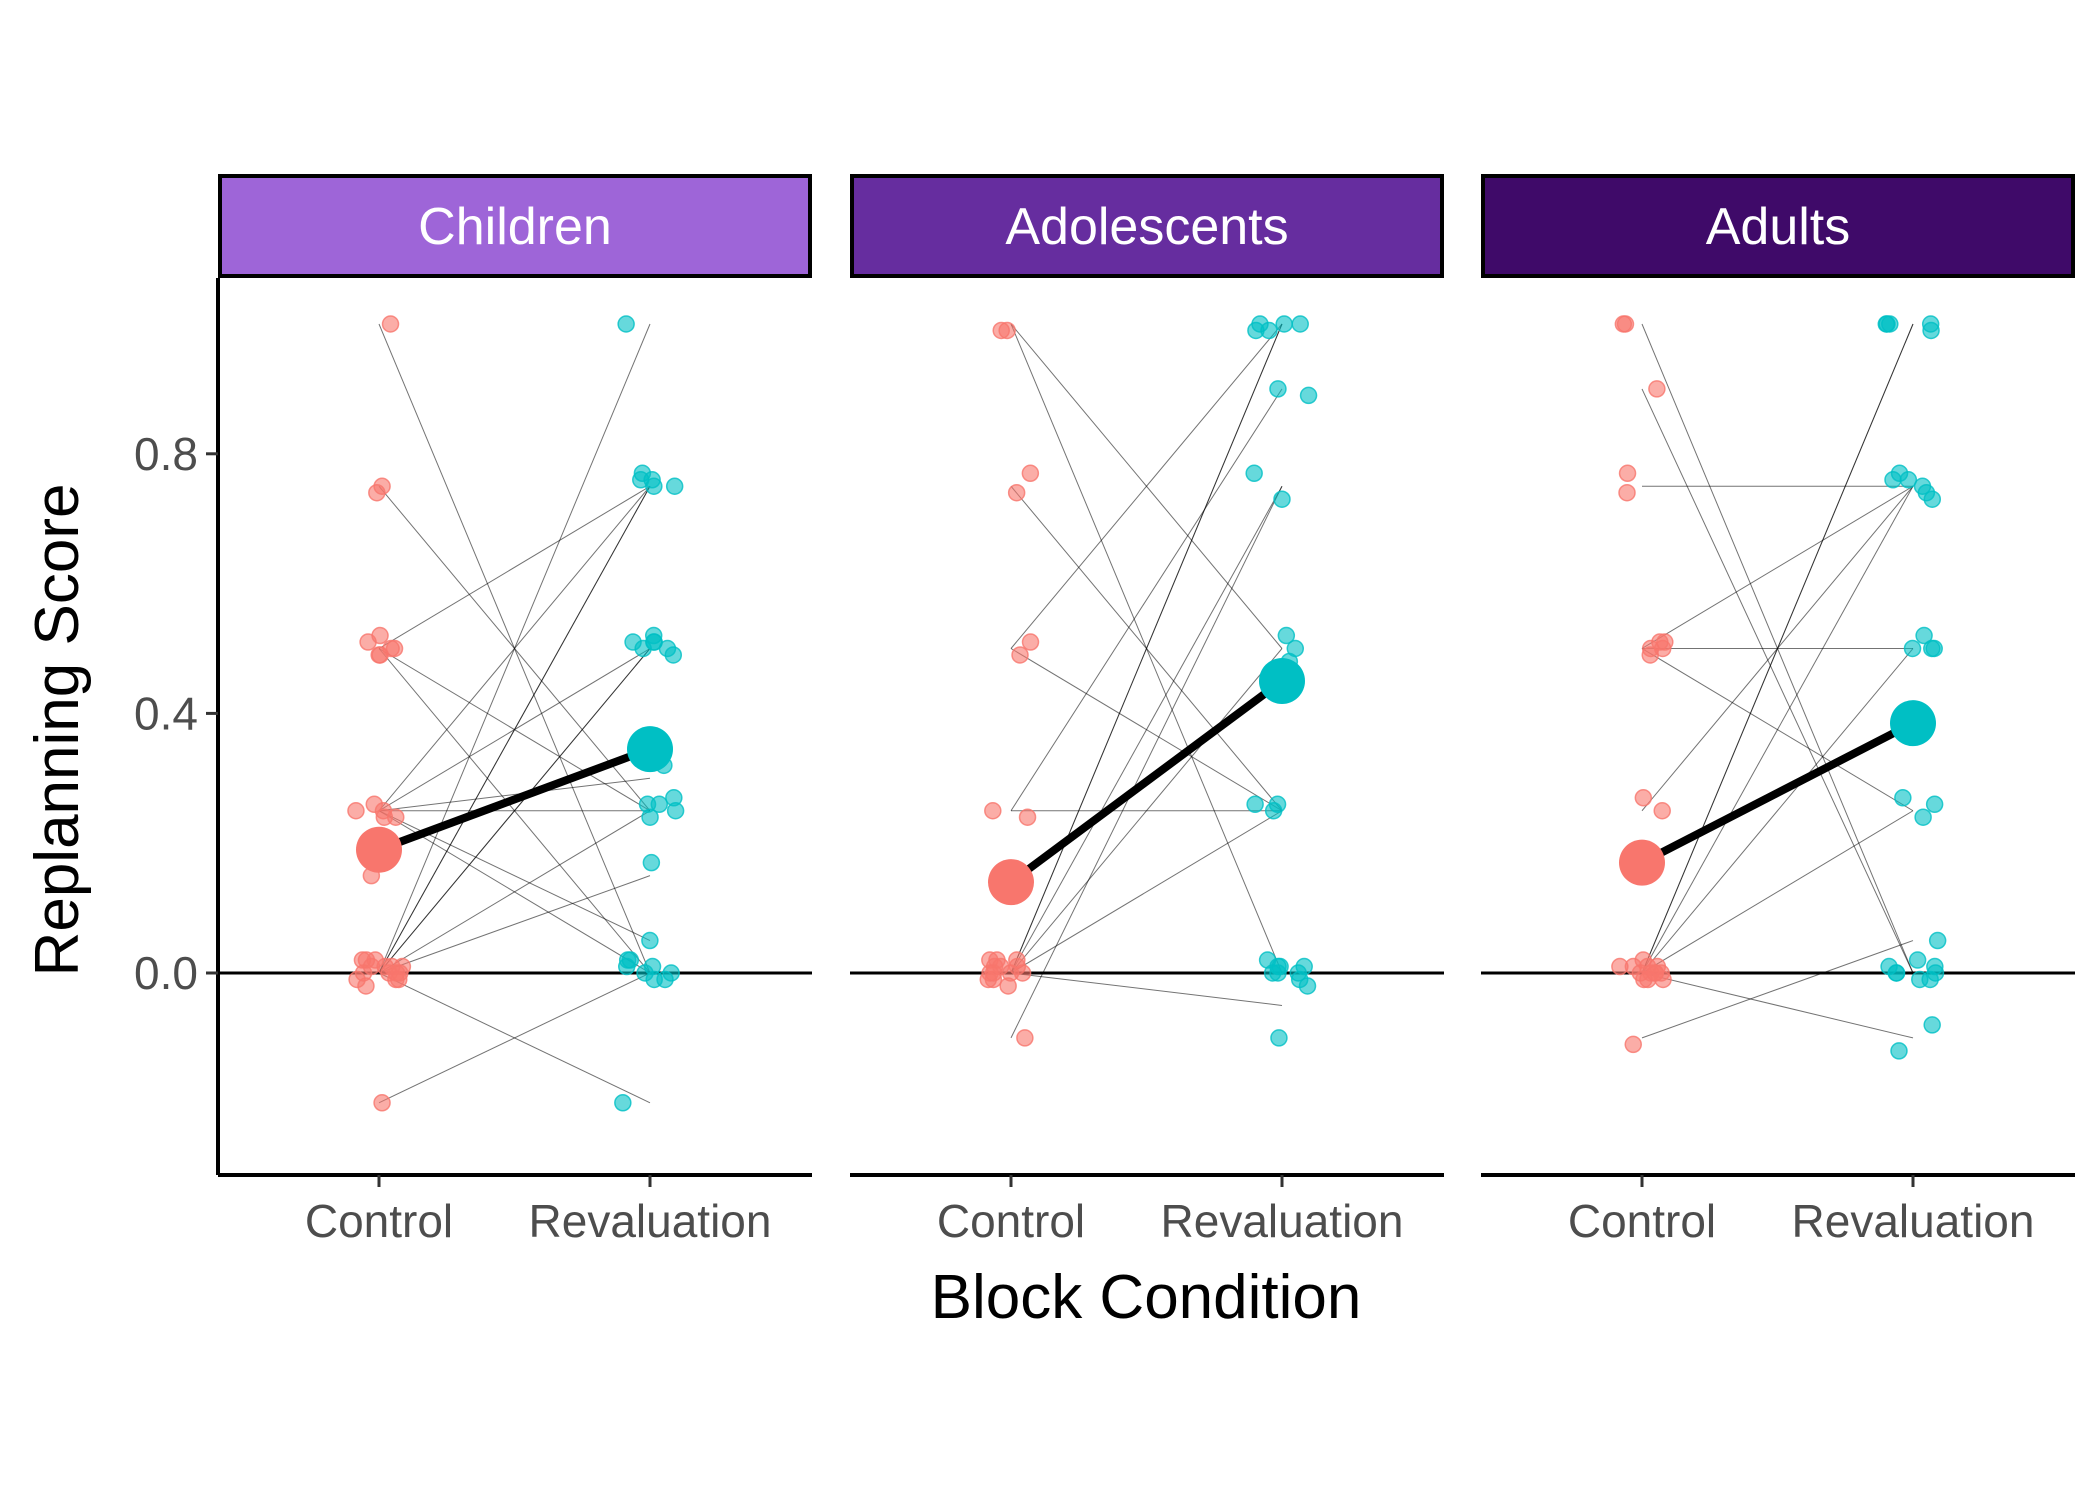 The image size is (2099, 1499). What do you see at coordinates (177, 726) in the screenshot?
I see `y-axis: 0.0 0.4 0.8` at bounding box center [177, 726].